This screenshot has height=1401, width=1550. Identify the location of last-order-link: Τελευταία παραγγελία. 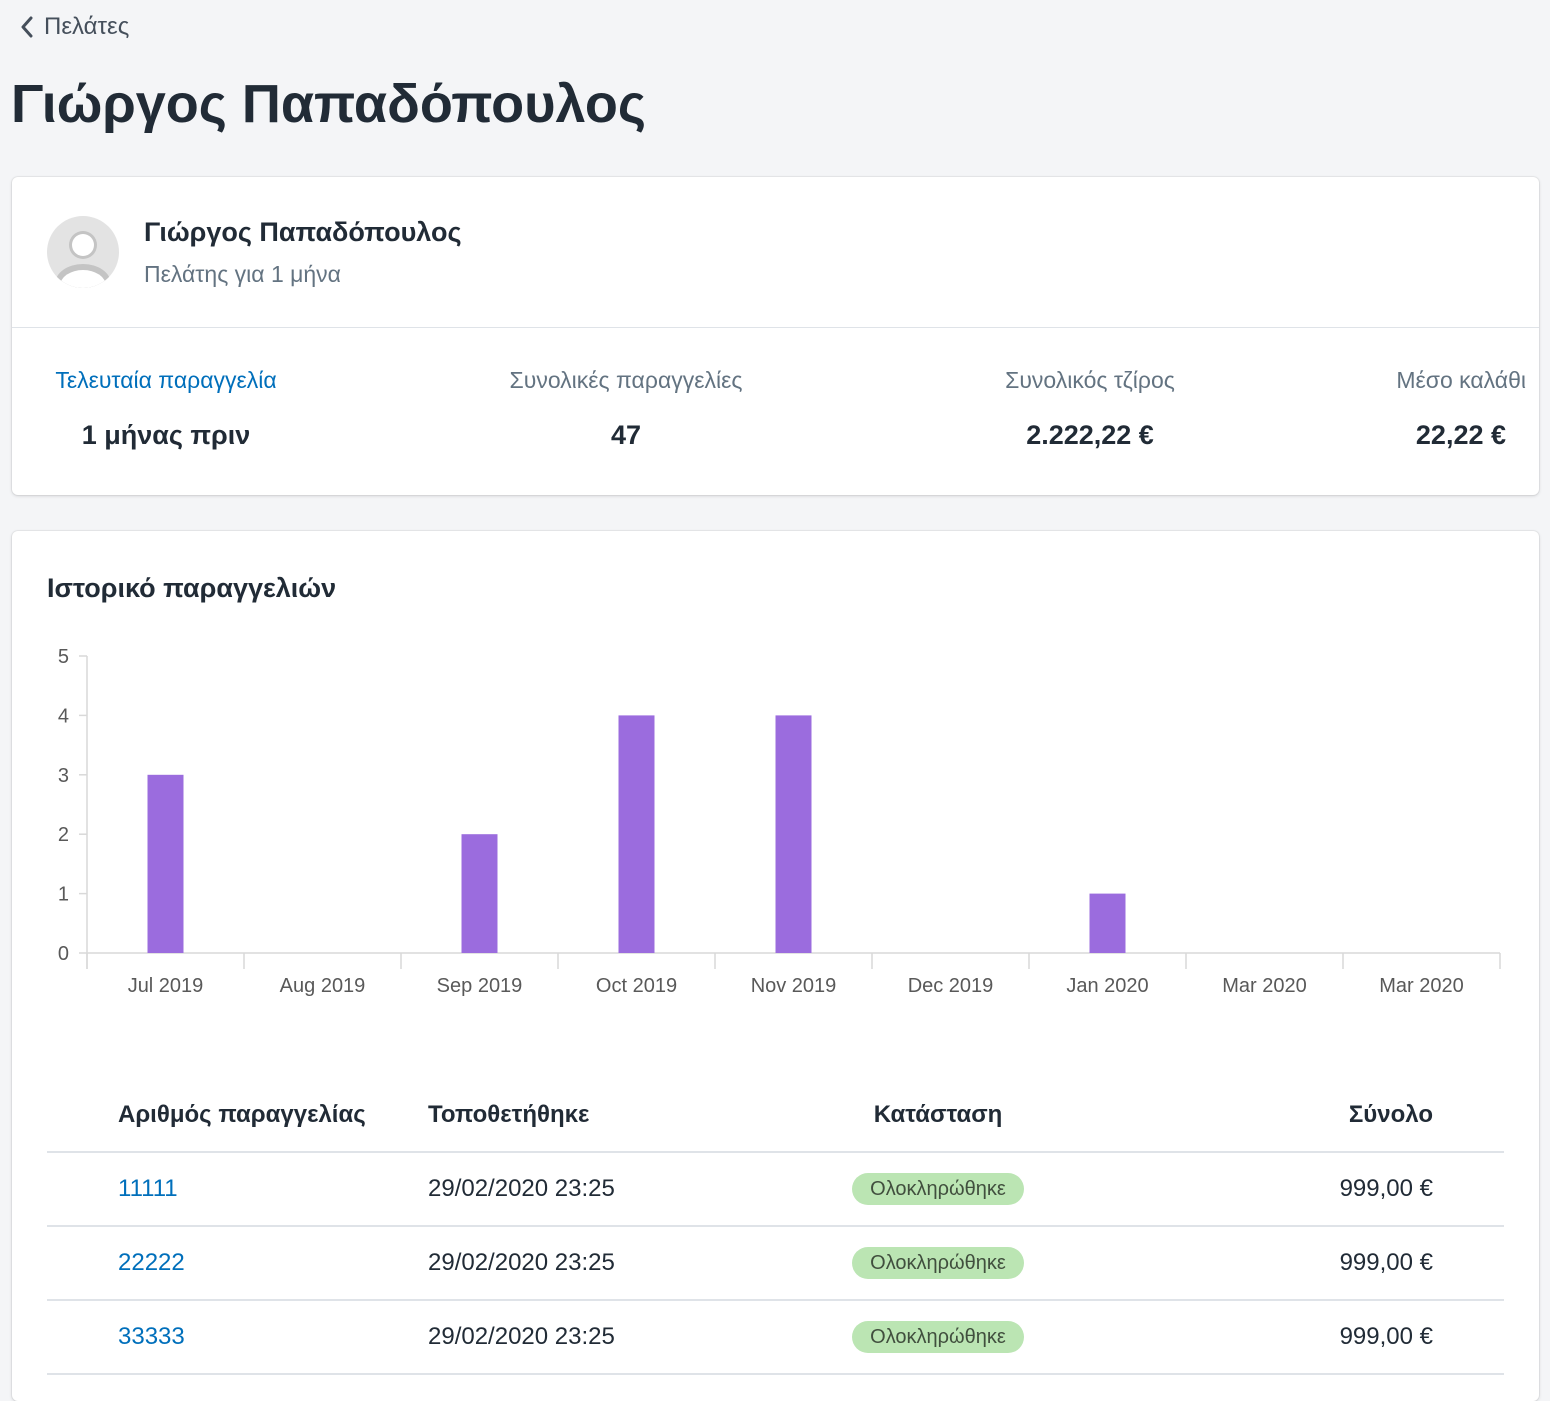
(166, 380).